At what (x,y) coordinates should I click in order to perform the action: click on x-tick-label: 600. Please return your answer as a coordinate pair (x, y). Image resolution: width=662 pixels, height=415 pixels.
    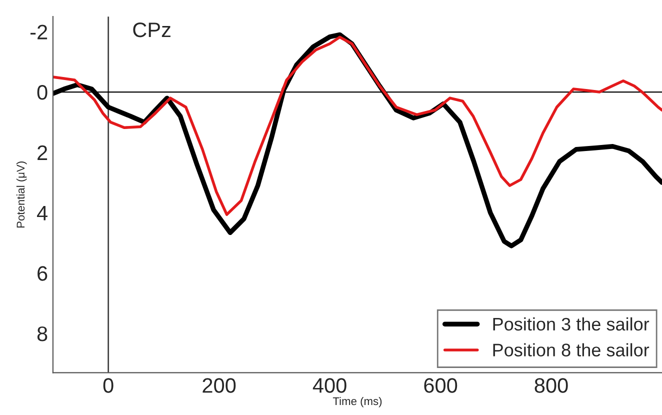
    Looking at the image, I should click on (441, 385).